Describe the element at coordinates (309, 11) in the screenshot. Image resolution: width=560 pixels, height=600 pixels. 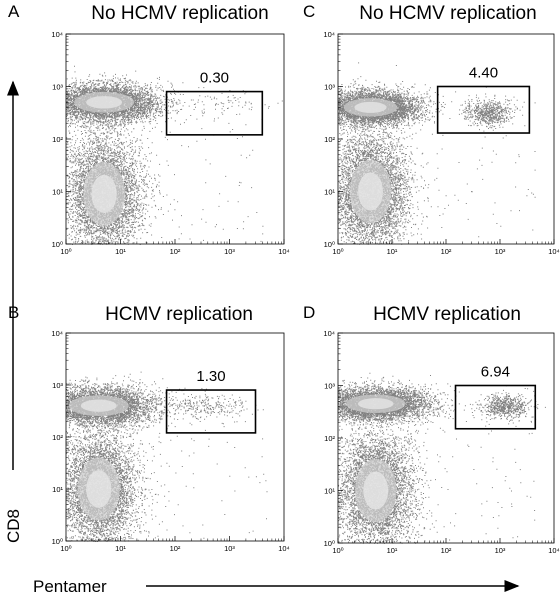
I see `panel-letter: C` at that location.